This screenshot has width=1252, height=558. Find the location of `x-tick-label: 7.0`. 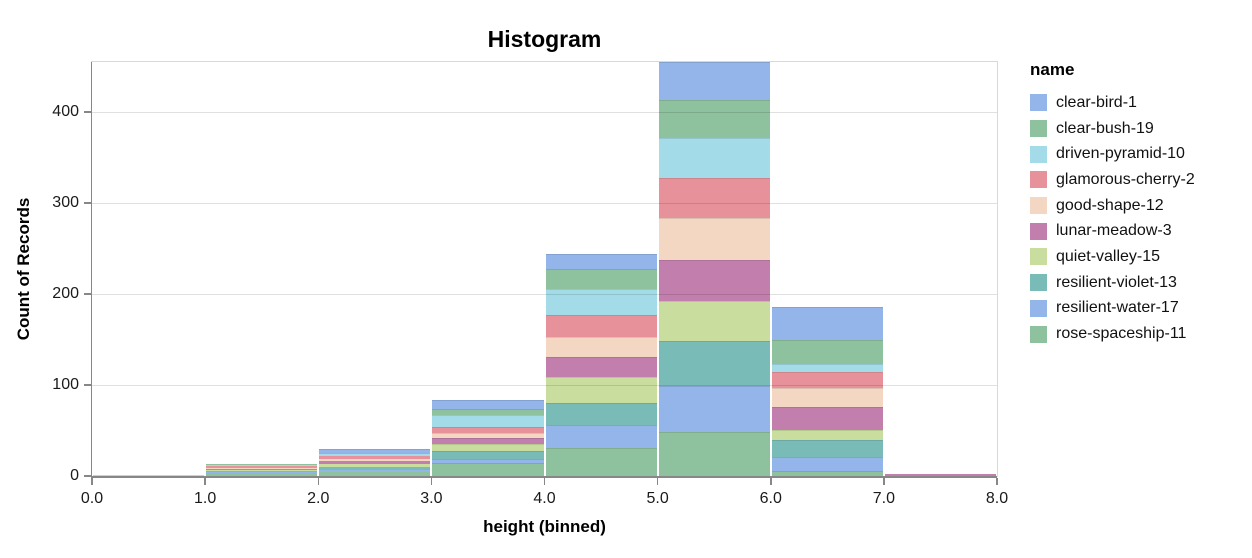

x-tick-label: 7.0 is located at coordinates (883, 498).